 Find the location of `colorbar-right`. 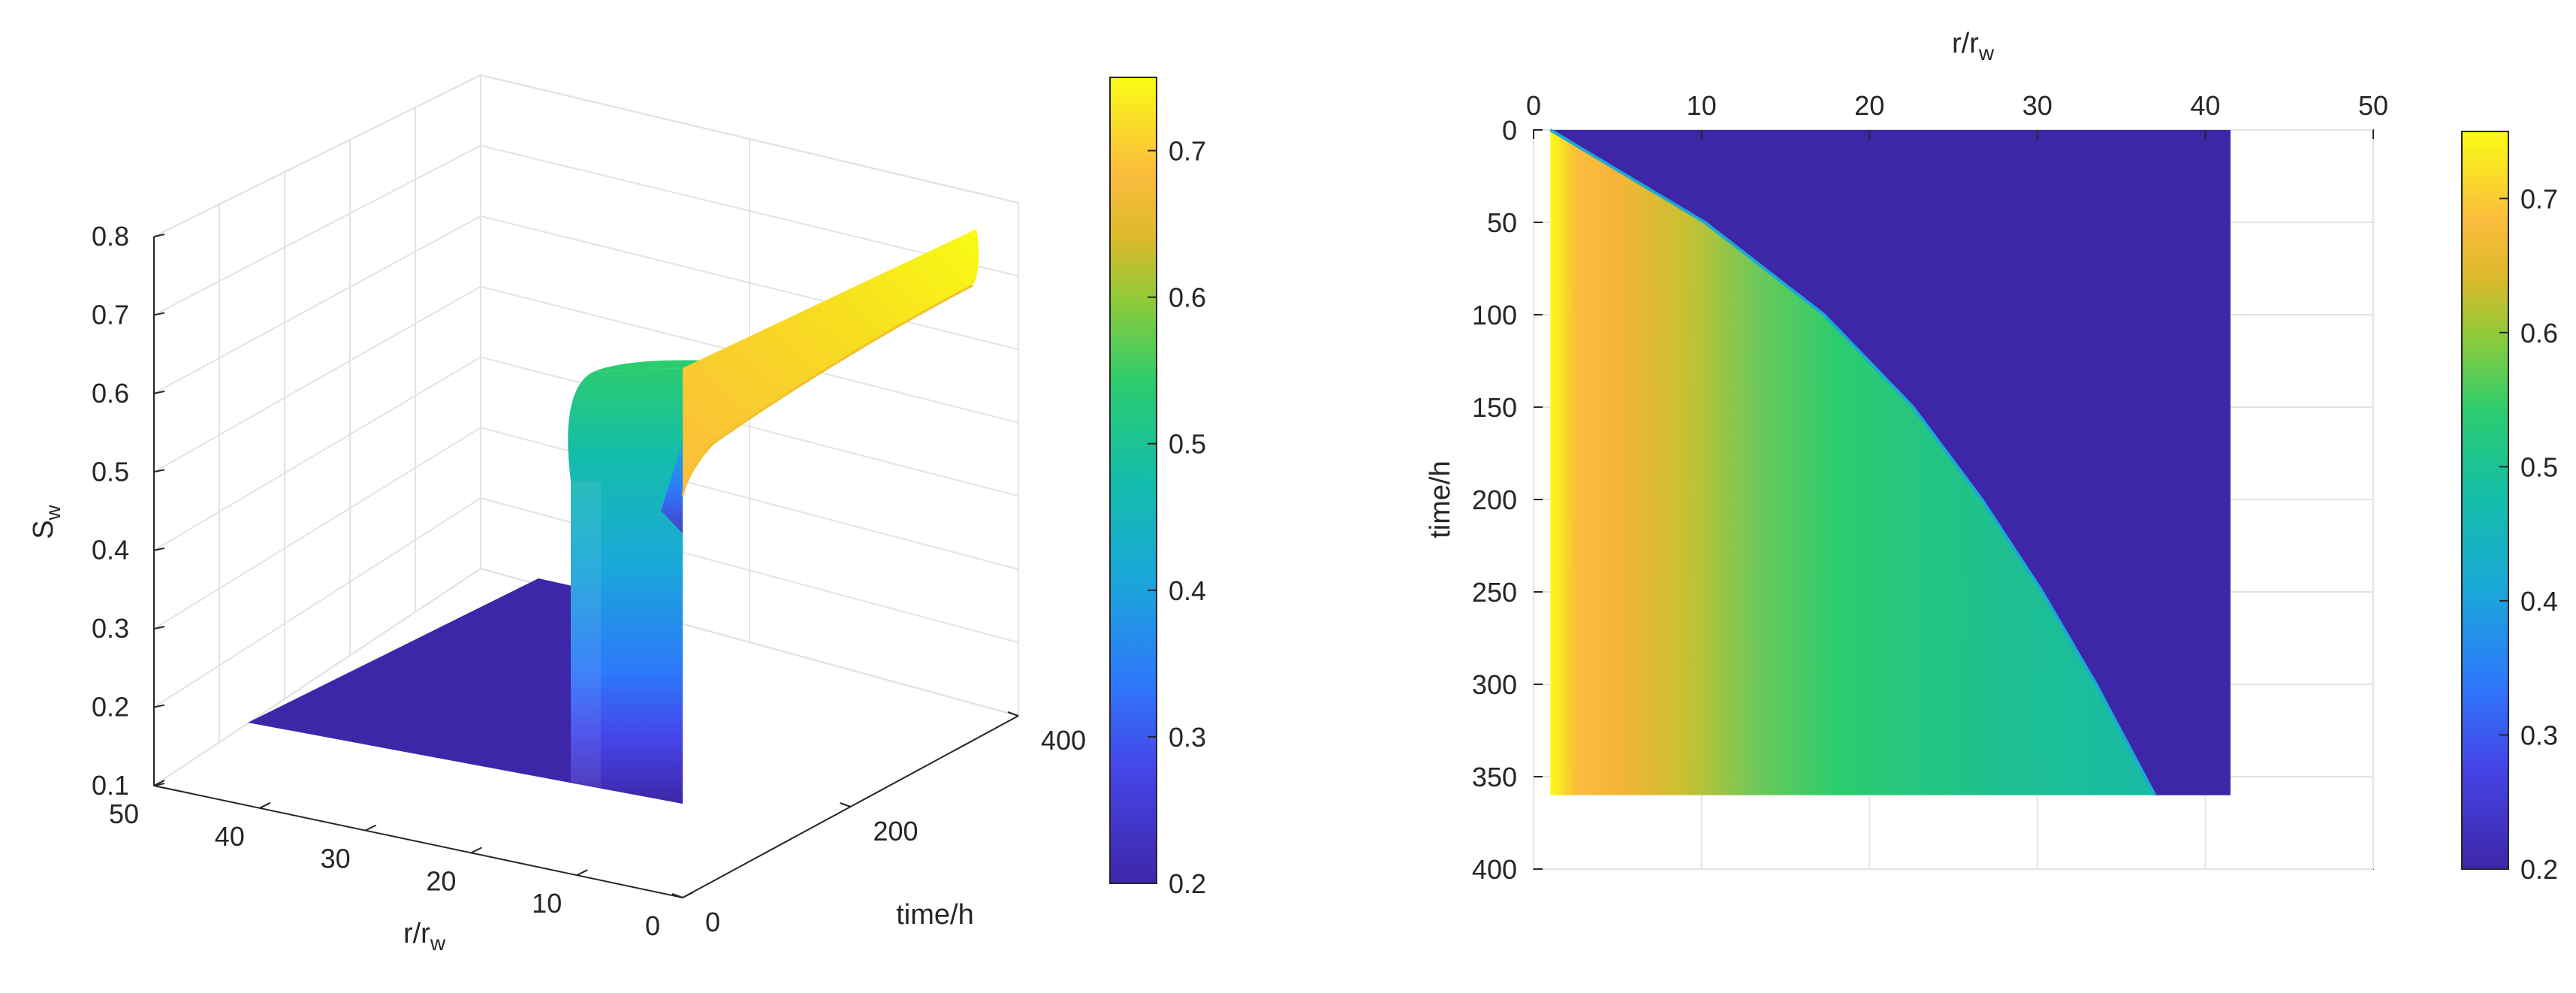

colorbar-right is located at coordinates (2485, 501).